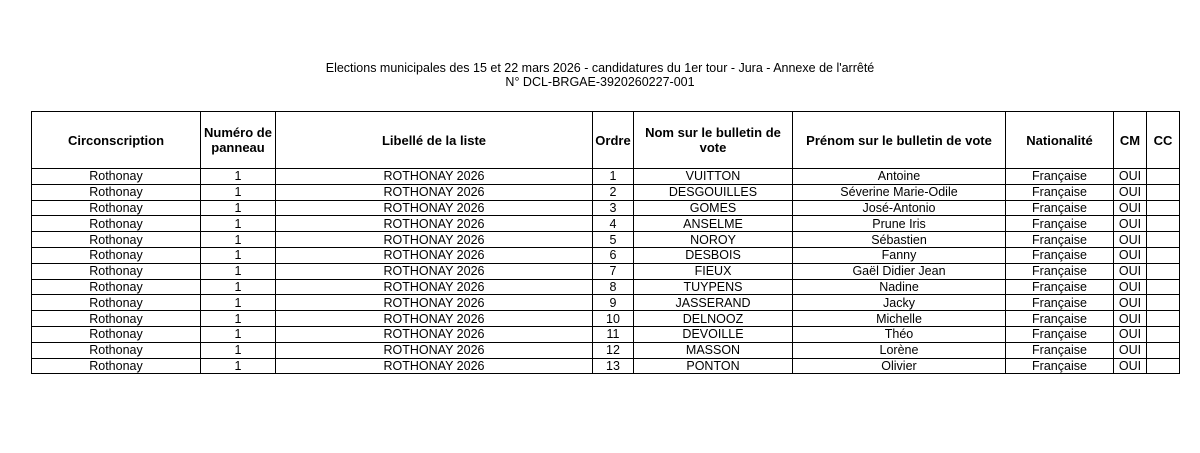 This screenshot has height=453, width=1200. I want to click on column-header-circonscription: Circonscription, so click(116, 140).